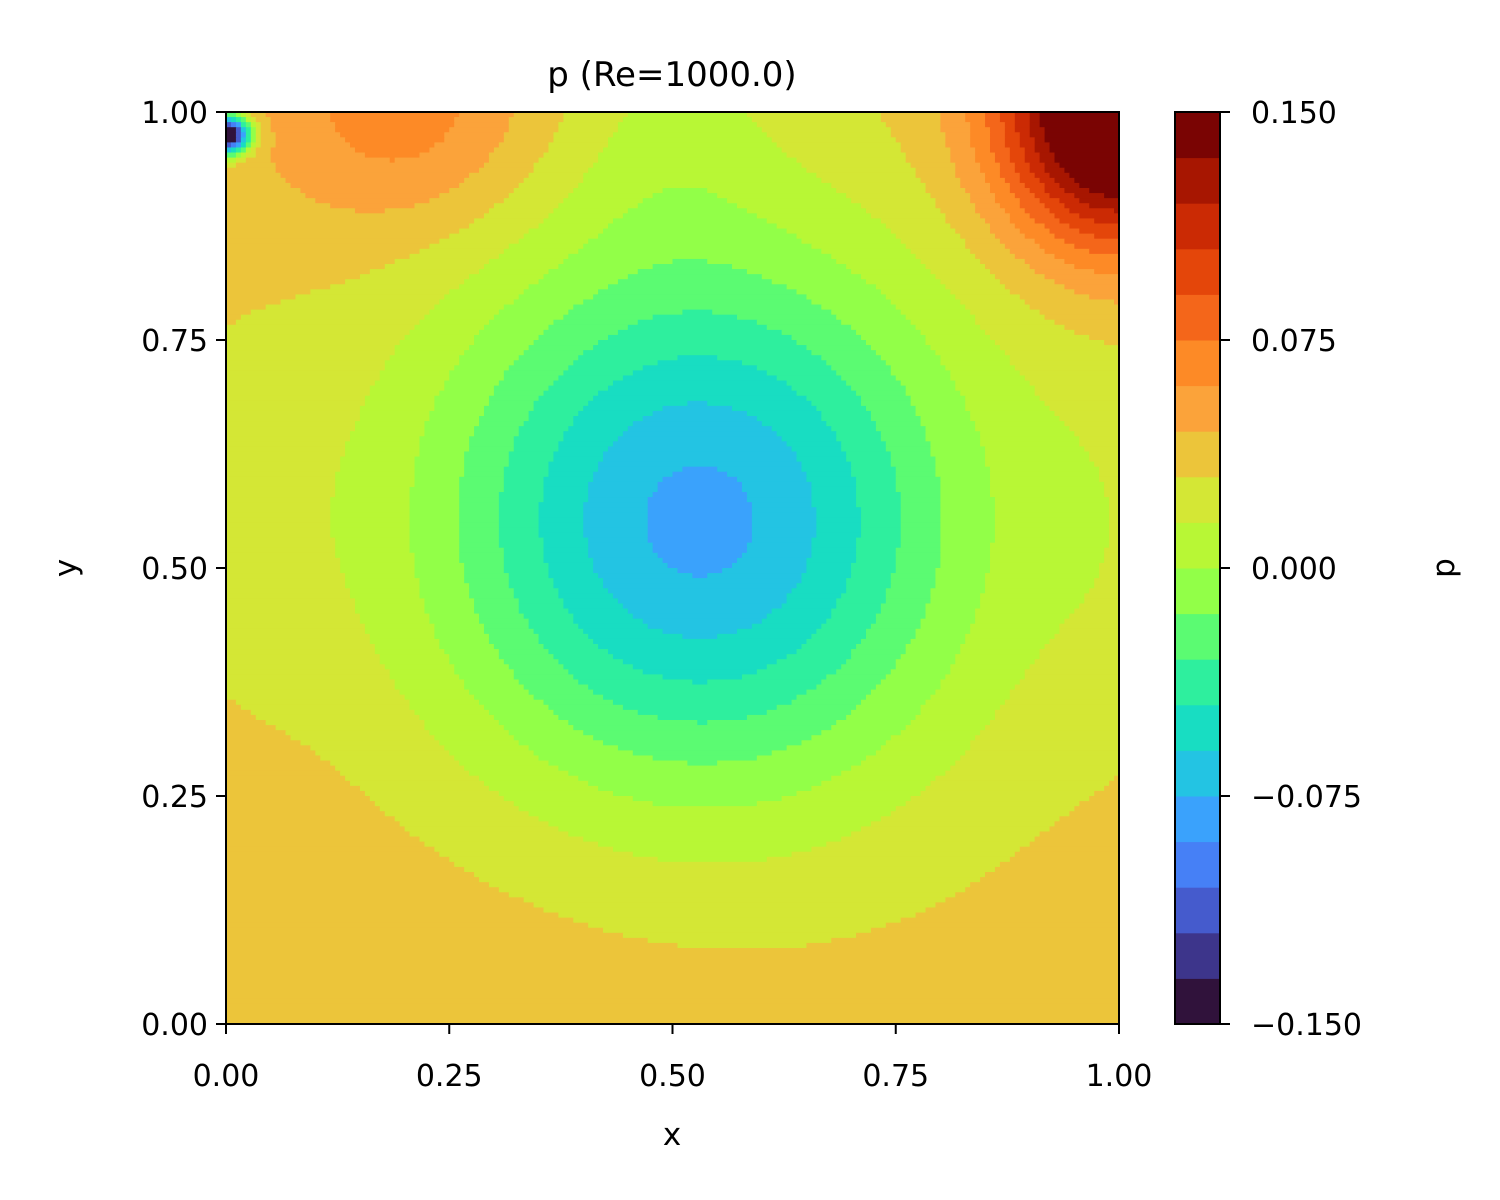 The image size is (1500, 1200). What do you see at coordinates (1444, 568) in the screenshot?
I see `colorbar-label: p` at bounding box center [1444, 568].